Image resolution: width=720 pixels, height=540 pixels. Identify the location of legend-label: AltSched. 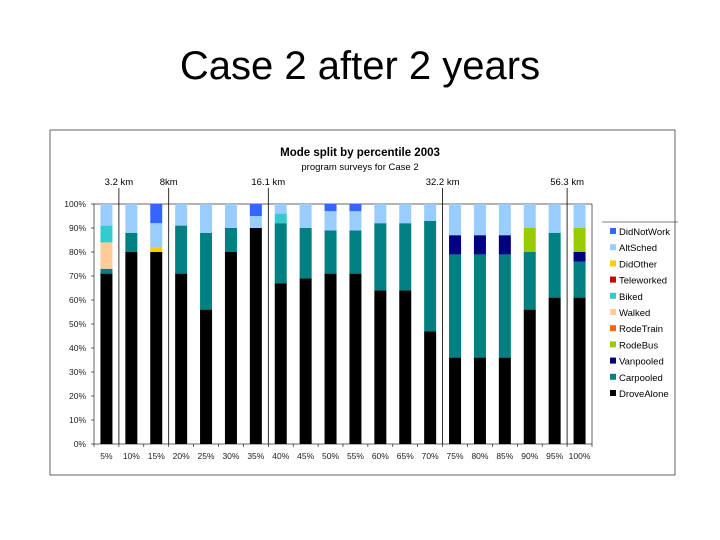
(638, 248).